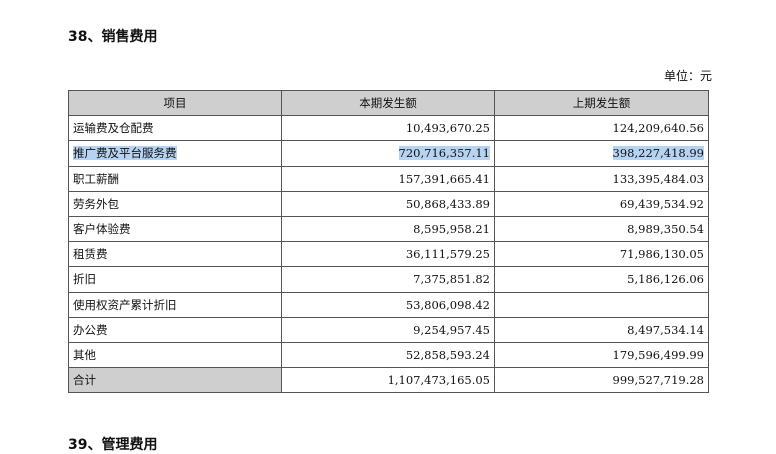 The width and height of the screenshot is (776, 454). I want to click on table-row: 租赁费 36,111,579.25 71,986,130.05, so click(388, 254).